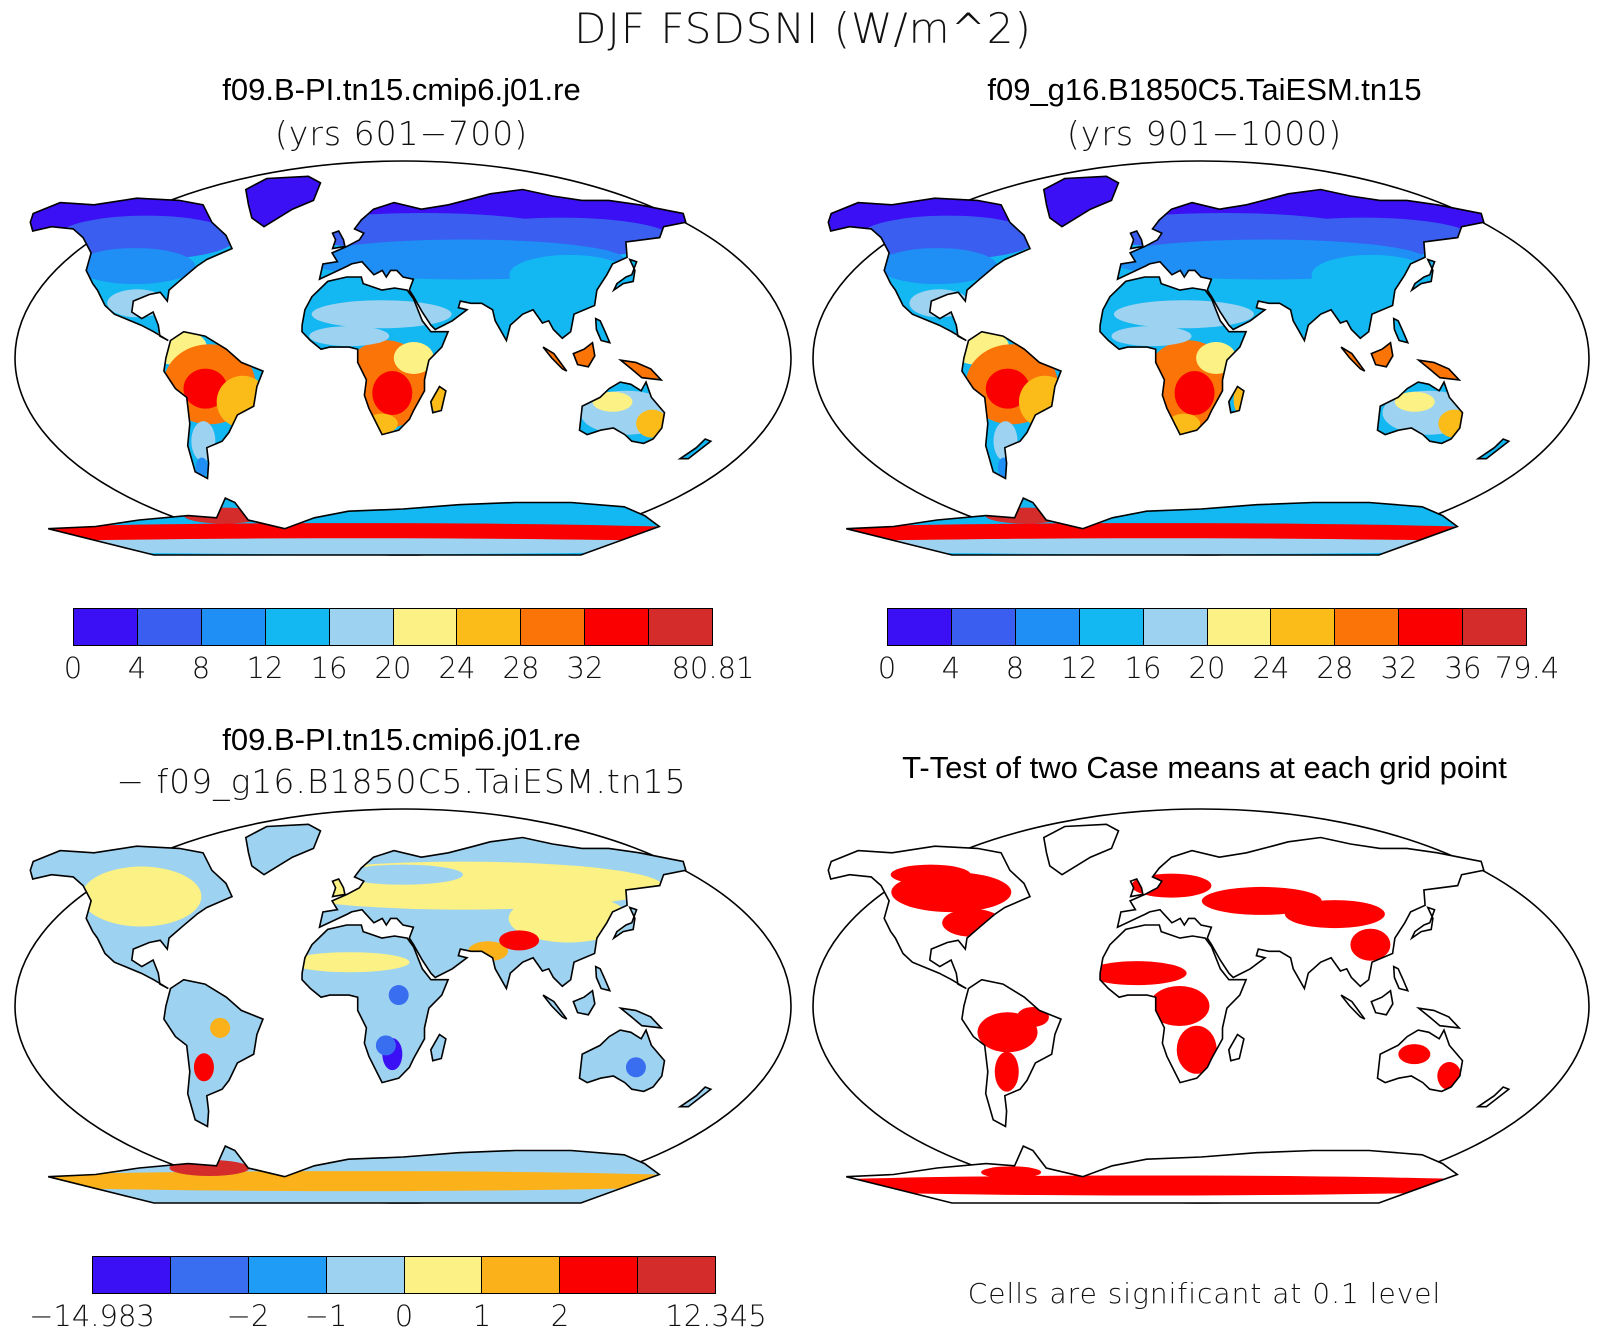  I want to click on colorbar-case1-labels: 0 4 8 12 16 20 24 28 32 80.81, so click(409, 668).